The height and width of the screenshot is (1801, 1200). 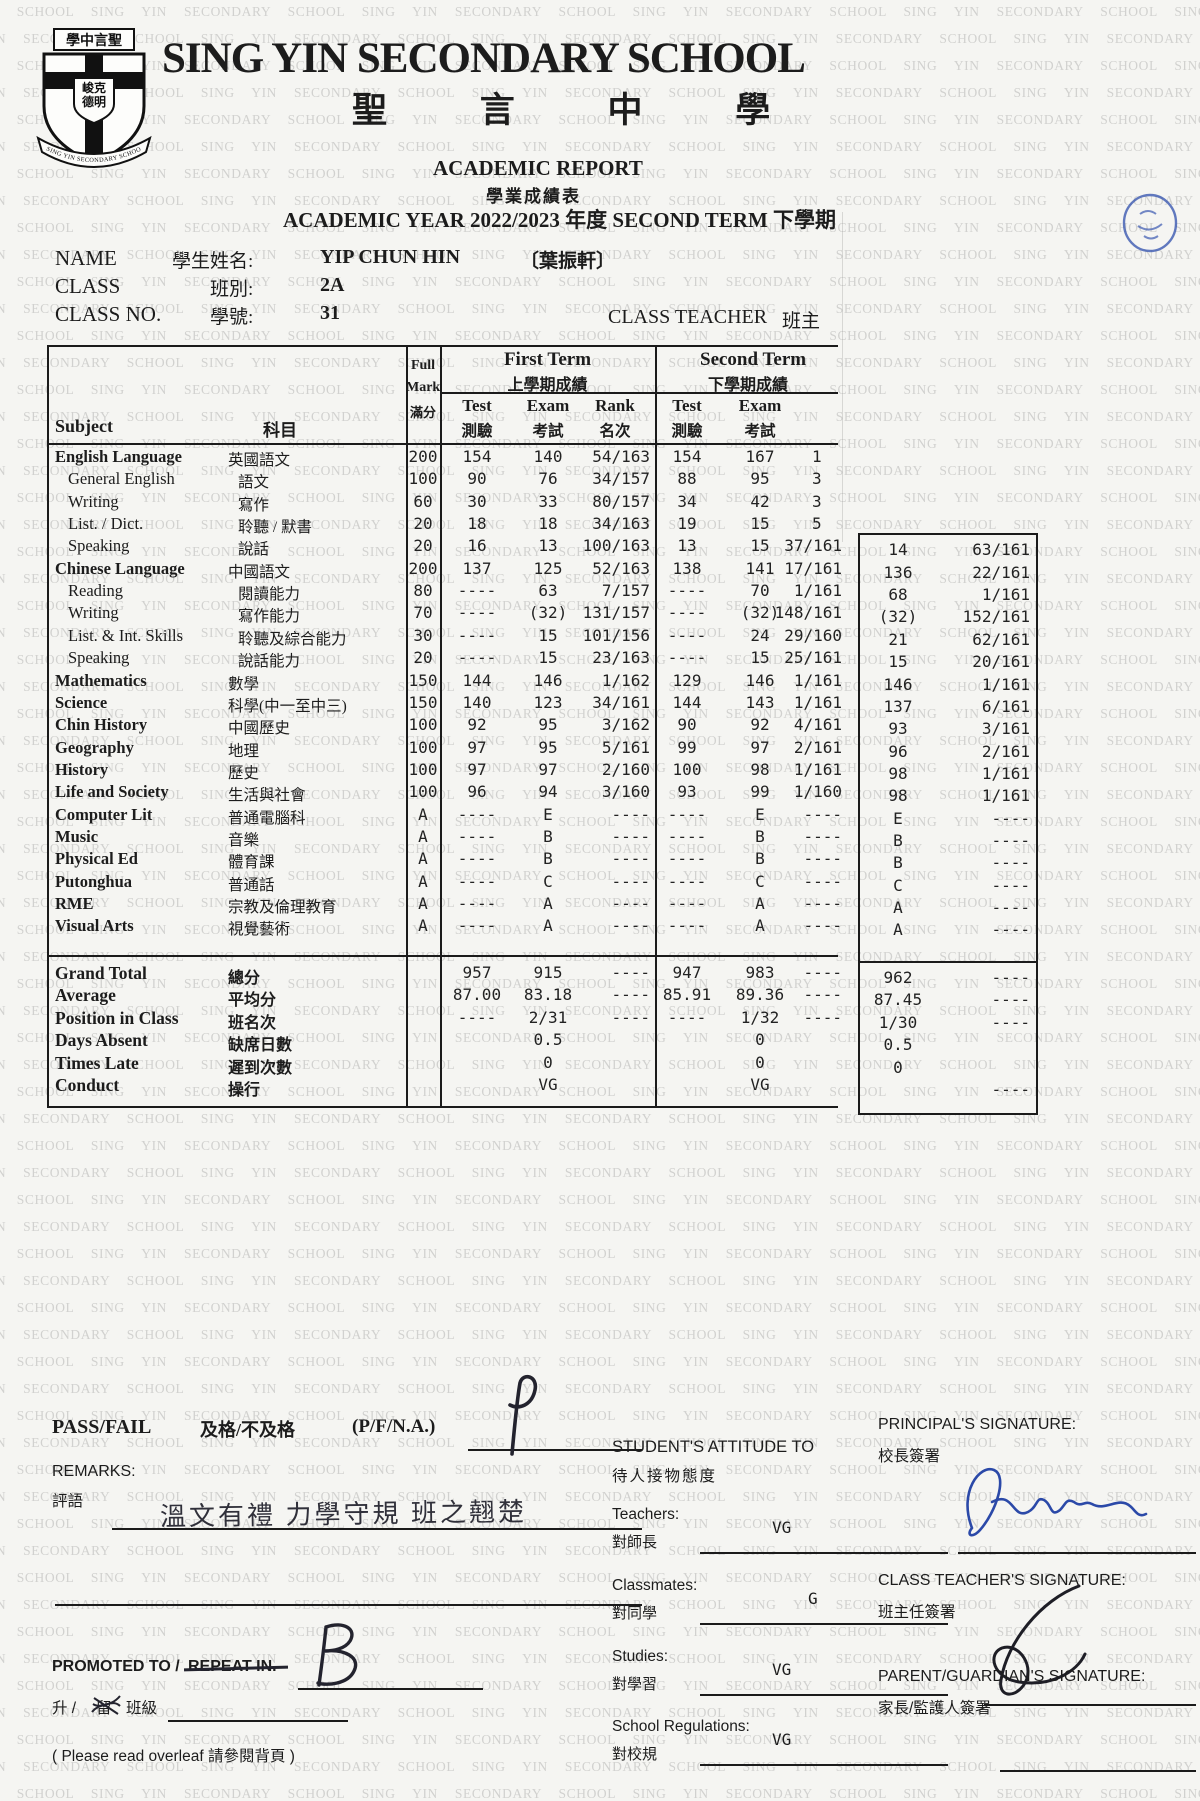 What do you see at coordinates (760, 903) in the screenshot?
I see `st-exam-cell: A` at bounding box center [760, 903].